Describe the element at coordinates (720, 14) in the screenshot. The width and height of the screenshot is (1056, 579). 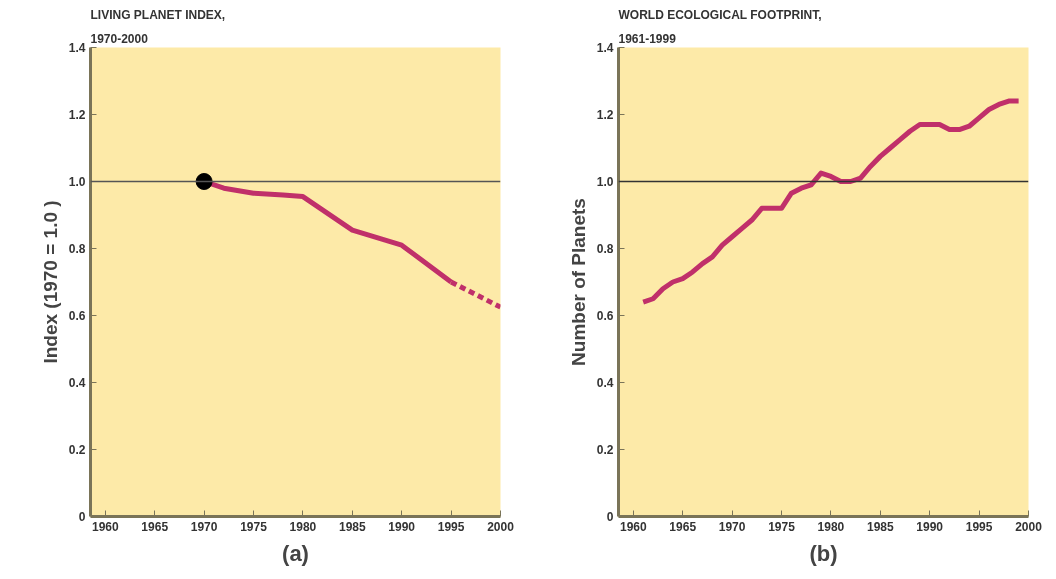
I see `chart-title: WORLD ECOLOGICAL FOOTPRINT,` at that location.